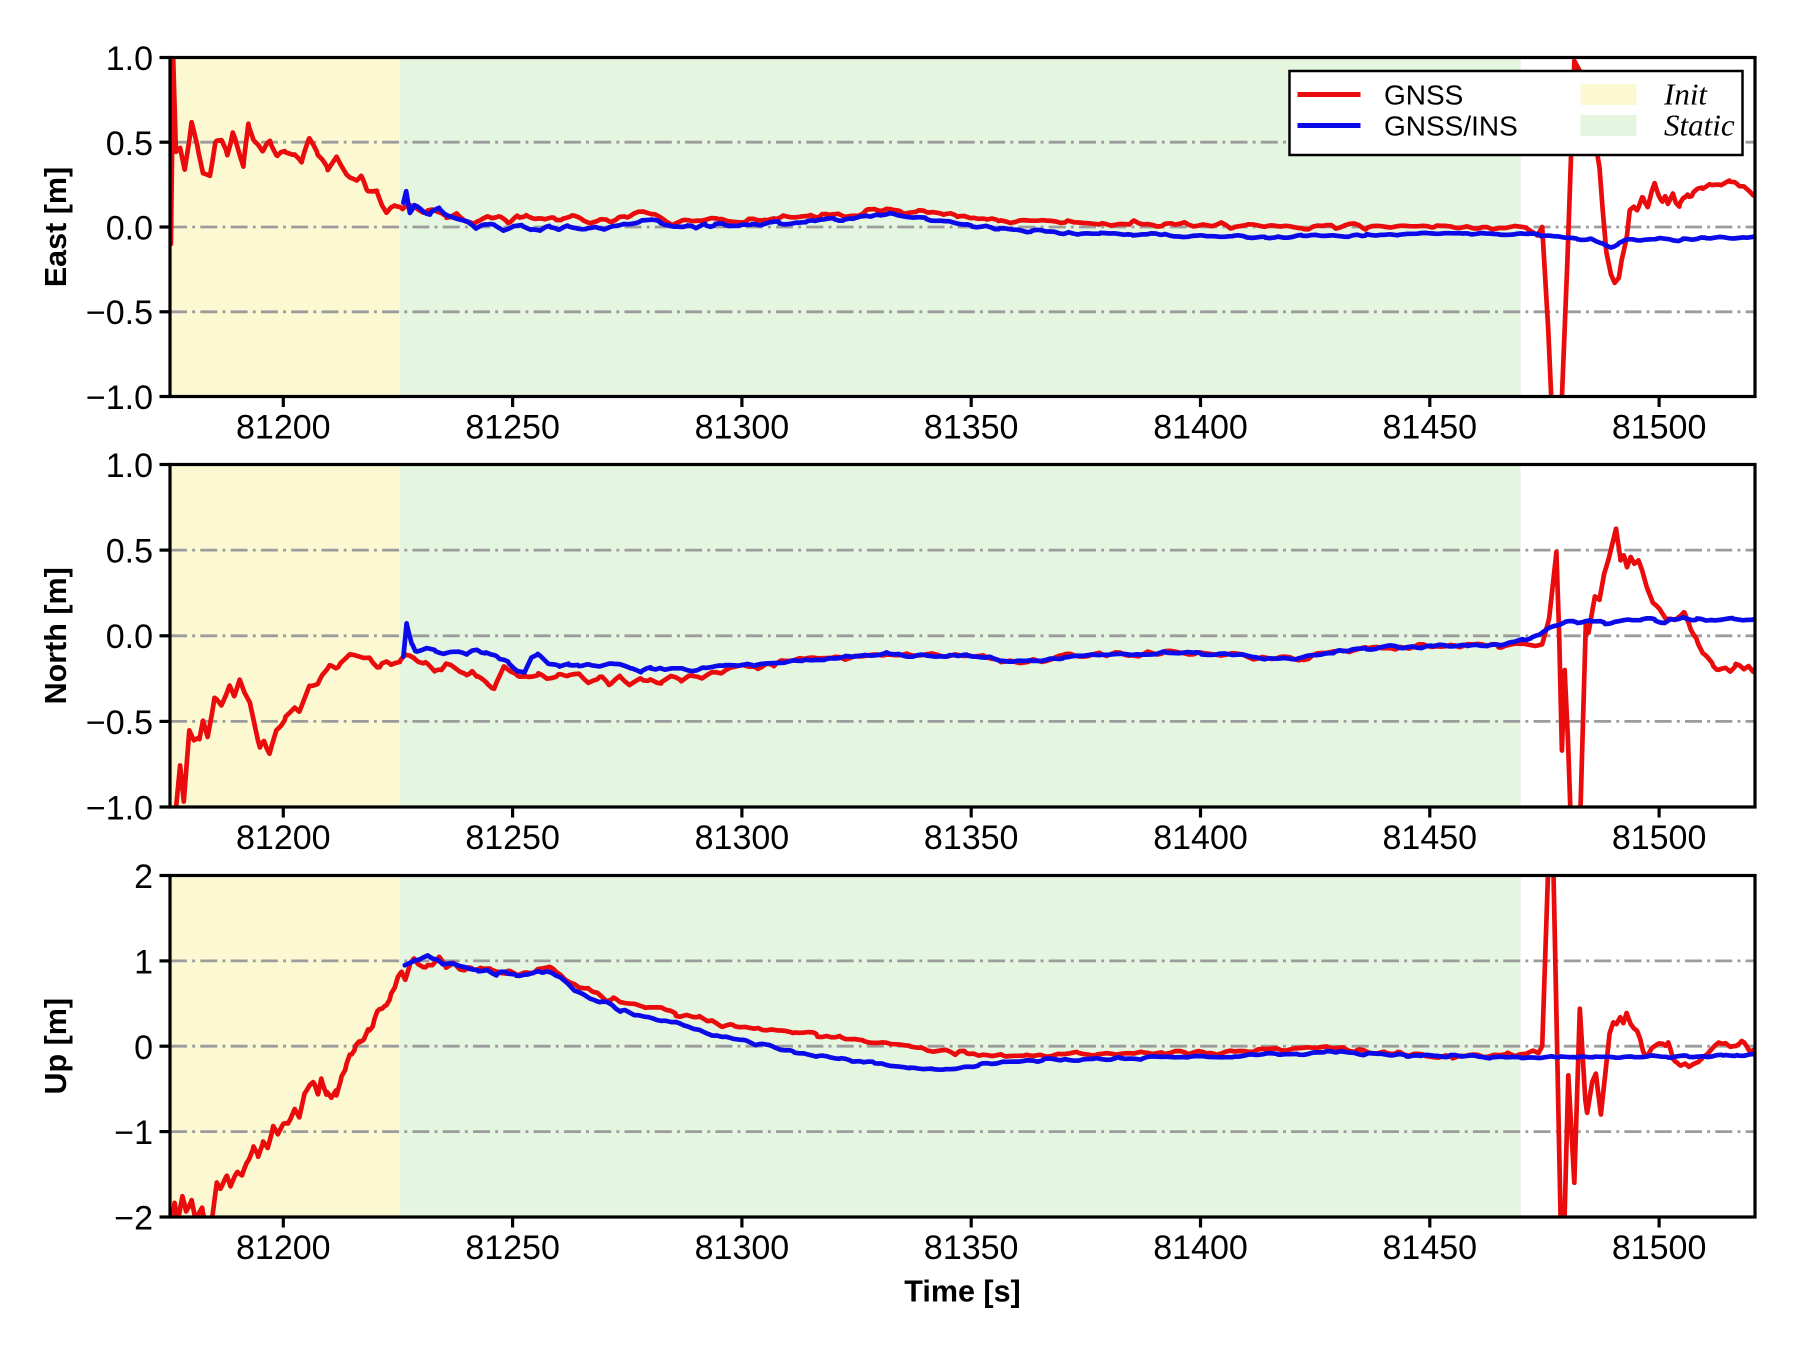 The image size is (1800, 1350). What do you see at coordinates (143, 1048) in the screenshot?
I see `svg-text: 0` at bounding box center [143, 1048].